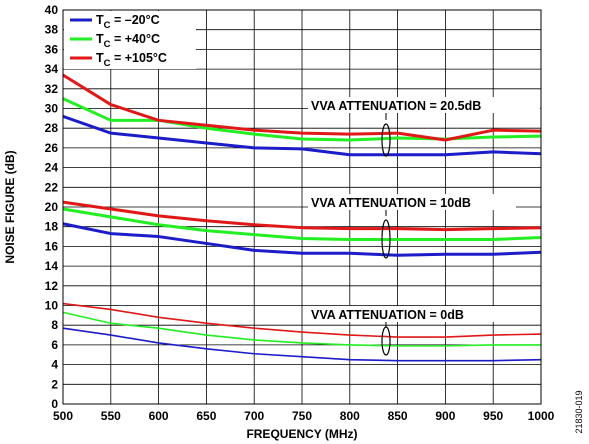  I want to click on y-tick-label: 6, so click(54, 345).